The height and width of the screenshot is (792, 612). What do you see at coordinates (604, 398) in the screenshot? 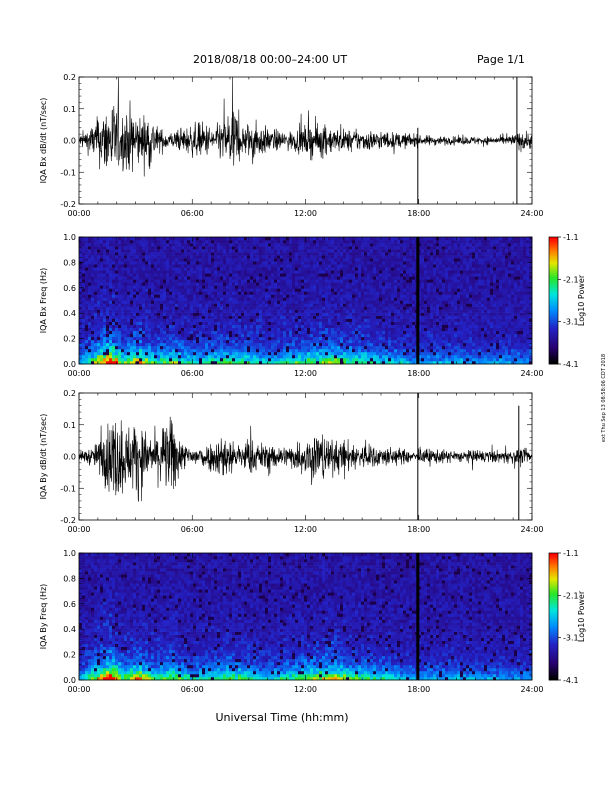
I see `generation-note: ext Thu Sep 13 08:58:06 CDT 2018` at bounding box center [604, 398].